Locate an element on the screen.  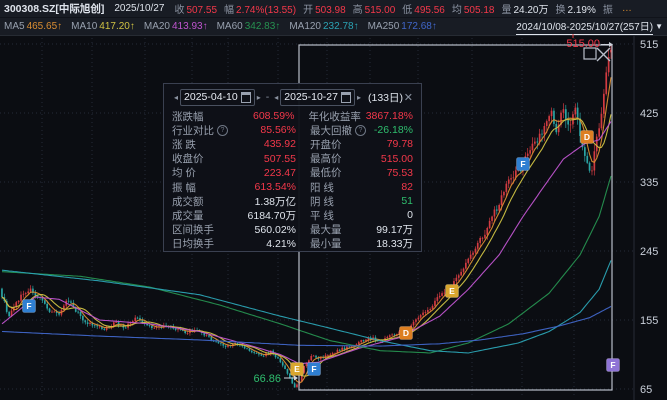
selection-close-icon is located at coordinates (603, 54).